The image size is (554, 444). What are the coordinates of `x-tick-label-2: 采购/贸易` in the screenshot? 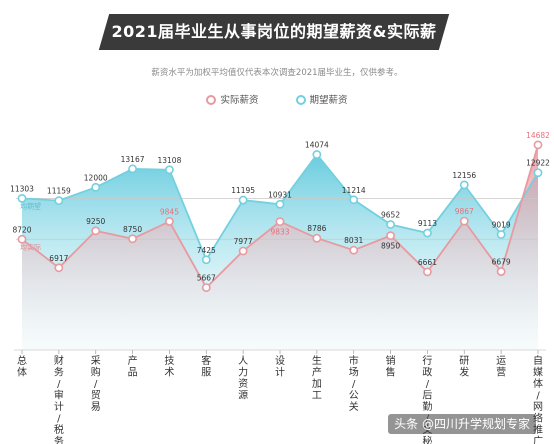 It's located at (96, 384).